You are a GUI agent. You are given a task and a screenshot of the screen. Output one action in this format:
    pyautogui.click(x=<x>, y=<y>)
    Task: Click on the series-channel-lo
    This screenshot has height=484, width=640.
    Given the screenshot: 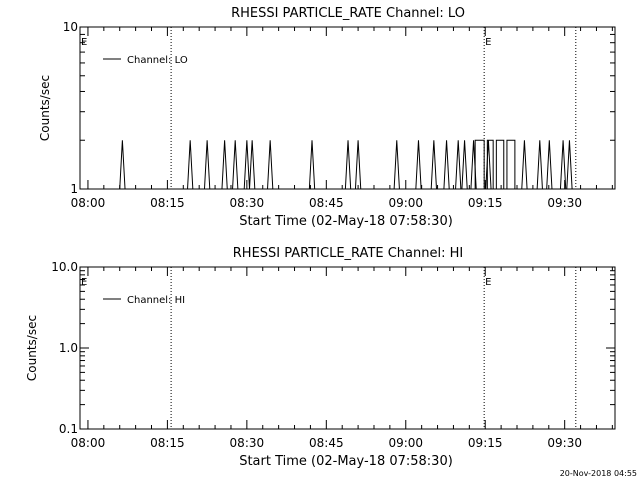 What is the action you would take?
    pyautogui.click(x=347, y=164)
    